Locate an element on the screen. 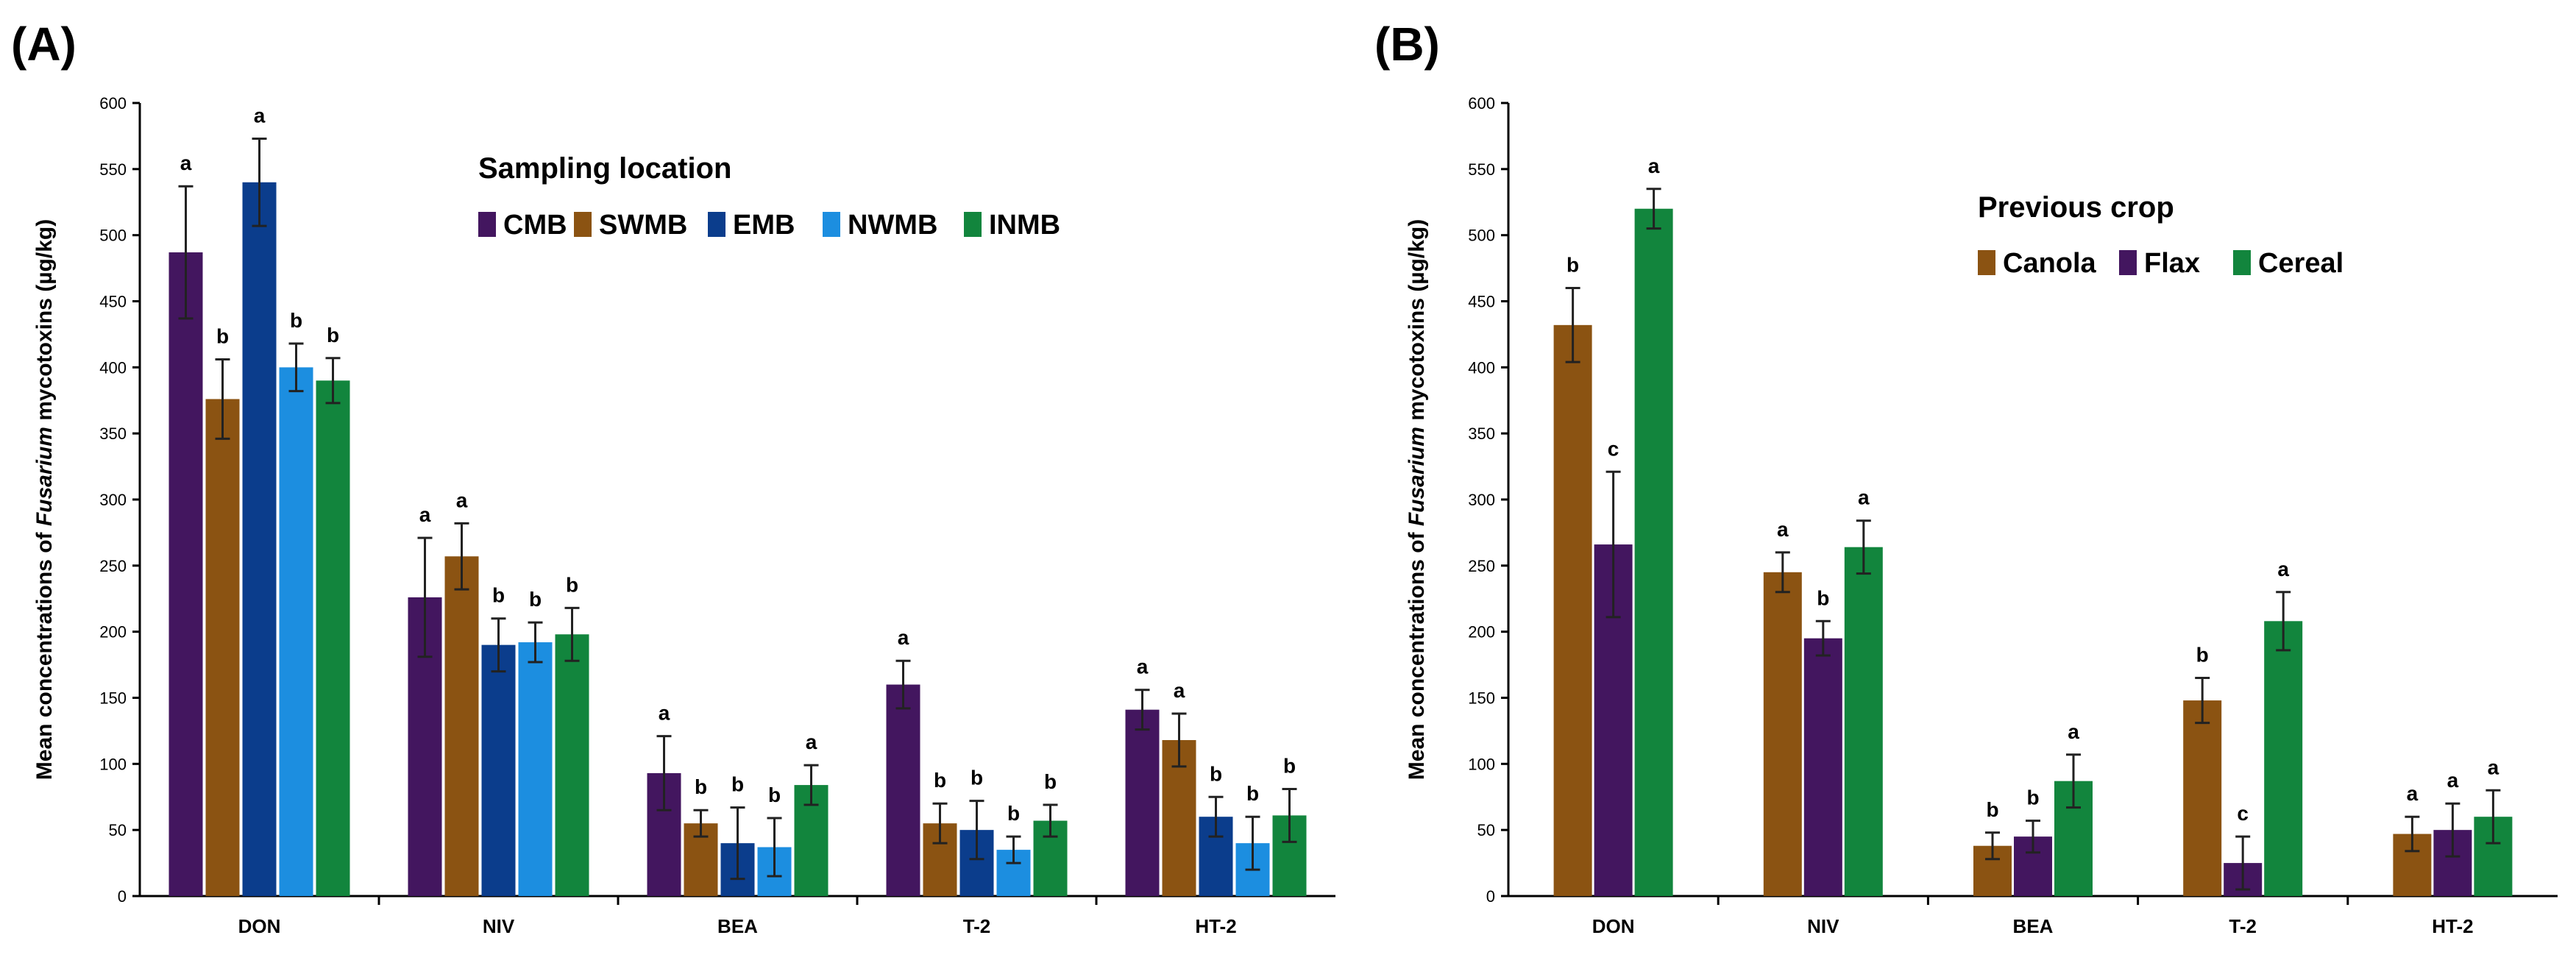 The image size is (2576, 963). legend-entry: NWMB is located at coordinates (892, 225).